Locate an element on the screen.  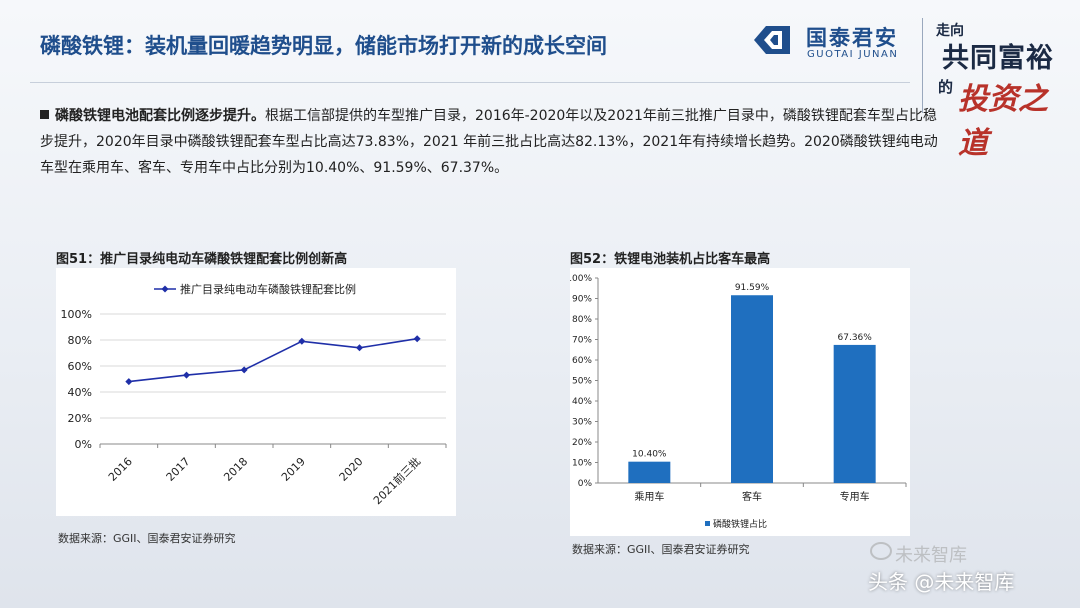
logo-en-text: GUOTAI JUNAN is located at coordinates (853, 54).